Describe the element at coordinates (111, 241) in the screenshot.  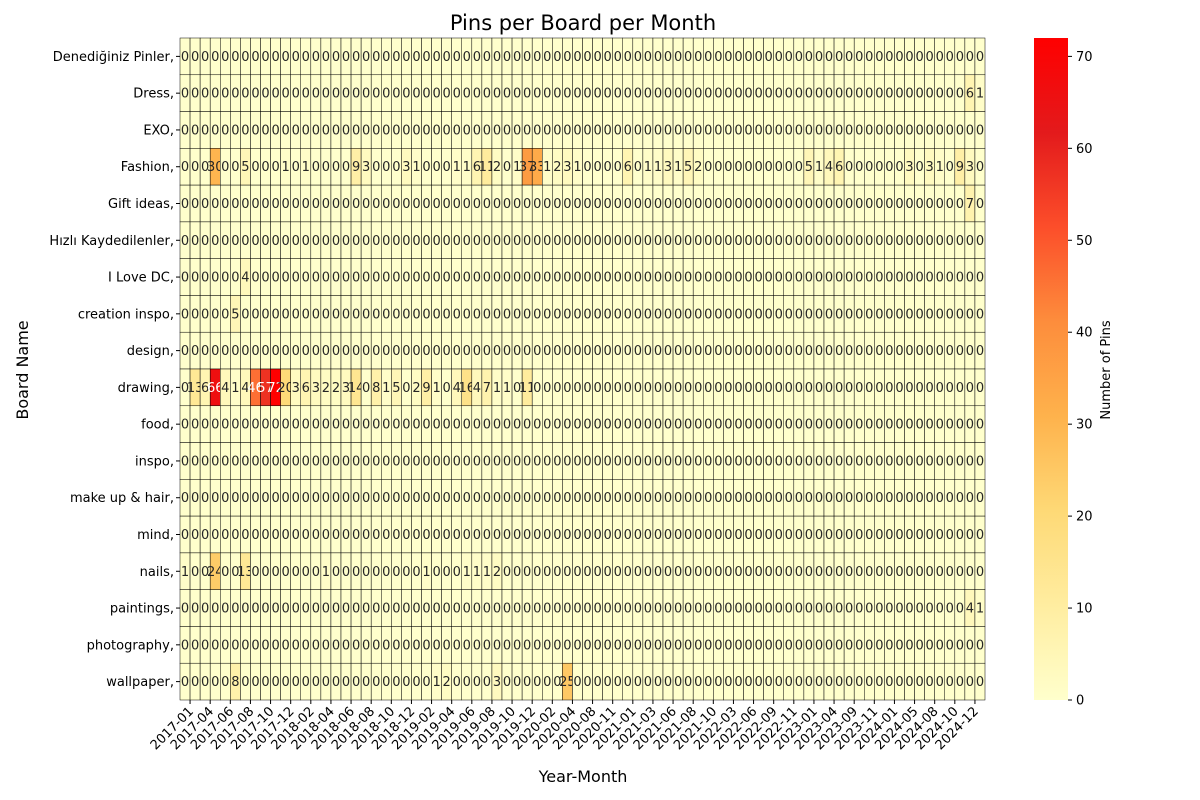
I see `y-tick-label: Hızlı Kaydedilenler,` at that location.